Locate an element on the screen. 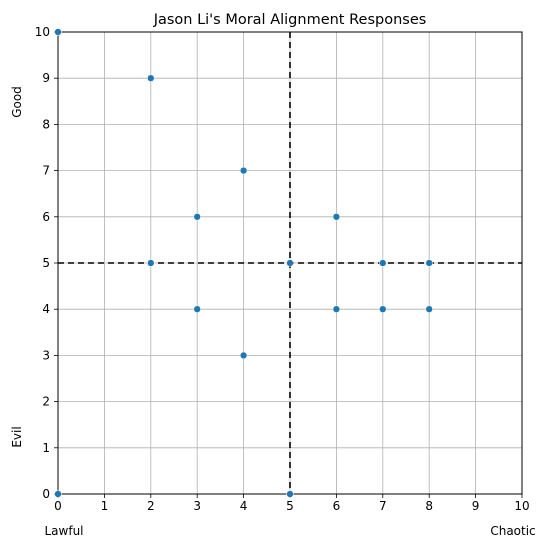 The height and width of the screenshot is (548, 541). y-tick-label: 1 is located at coordinates (46, 448).